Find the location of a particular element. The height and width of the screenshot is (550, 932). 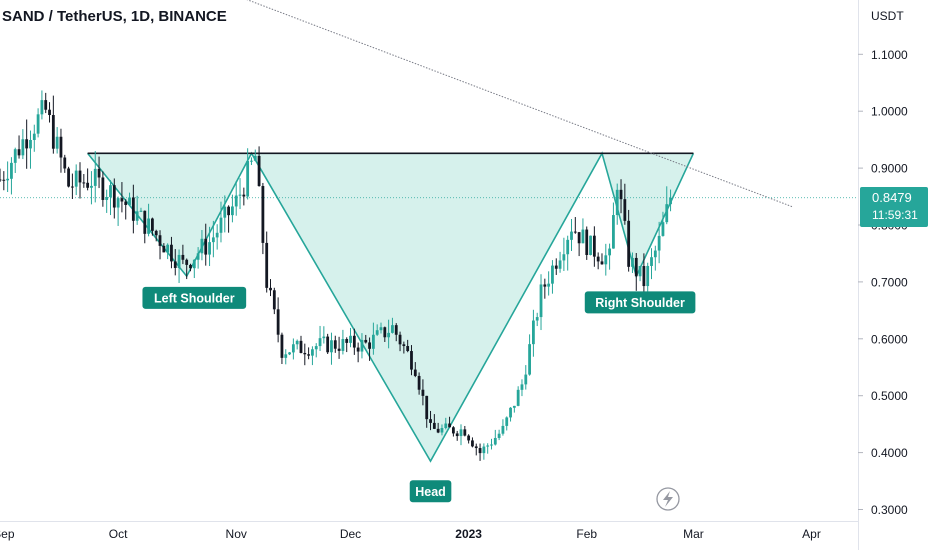

pattern-label-text: Left Shoulder is located at coordinates (194, 298).